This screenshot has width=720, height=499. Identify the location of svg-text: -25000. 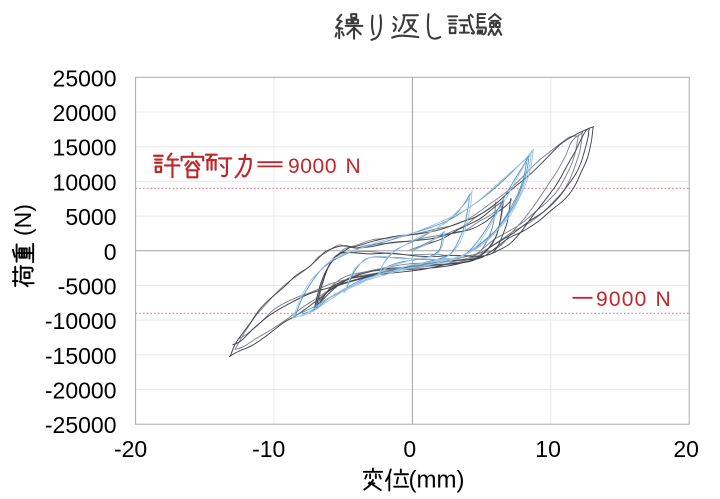
(81, 425).